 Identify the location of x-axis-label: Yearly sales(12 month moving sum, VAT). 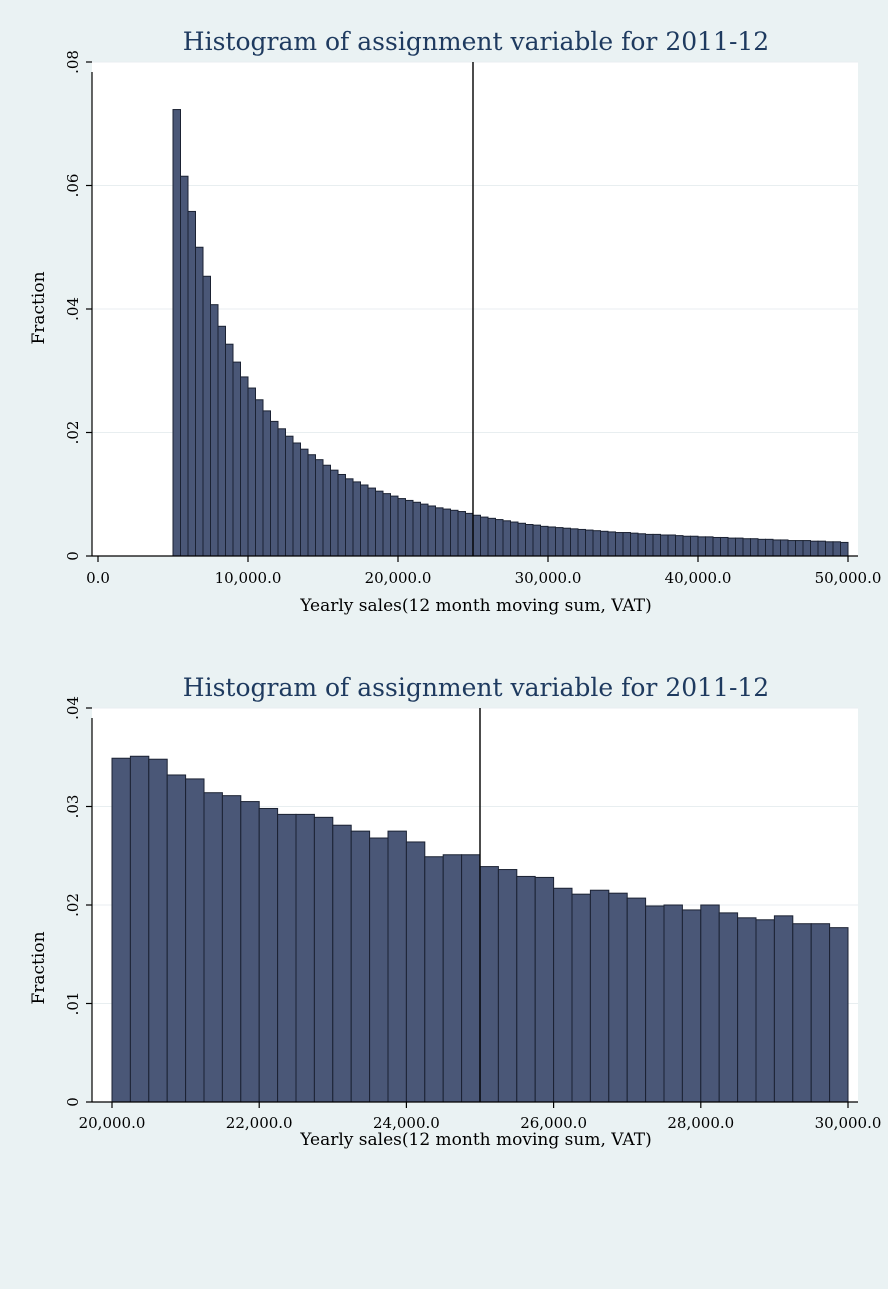
(475, 1140).